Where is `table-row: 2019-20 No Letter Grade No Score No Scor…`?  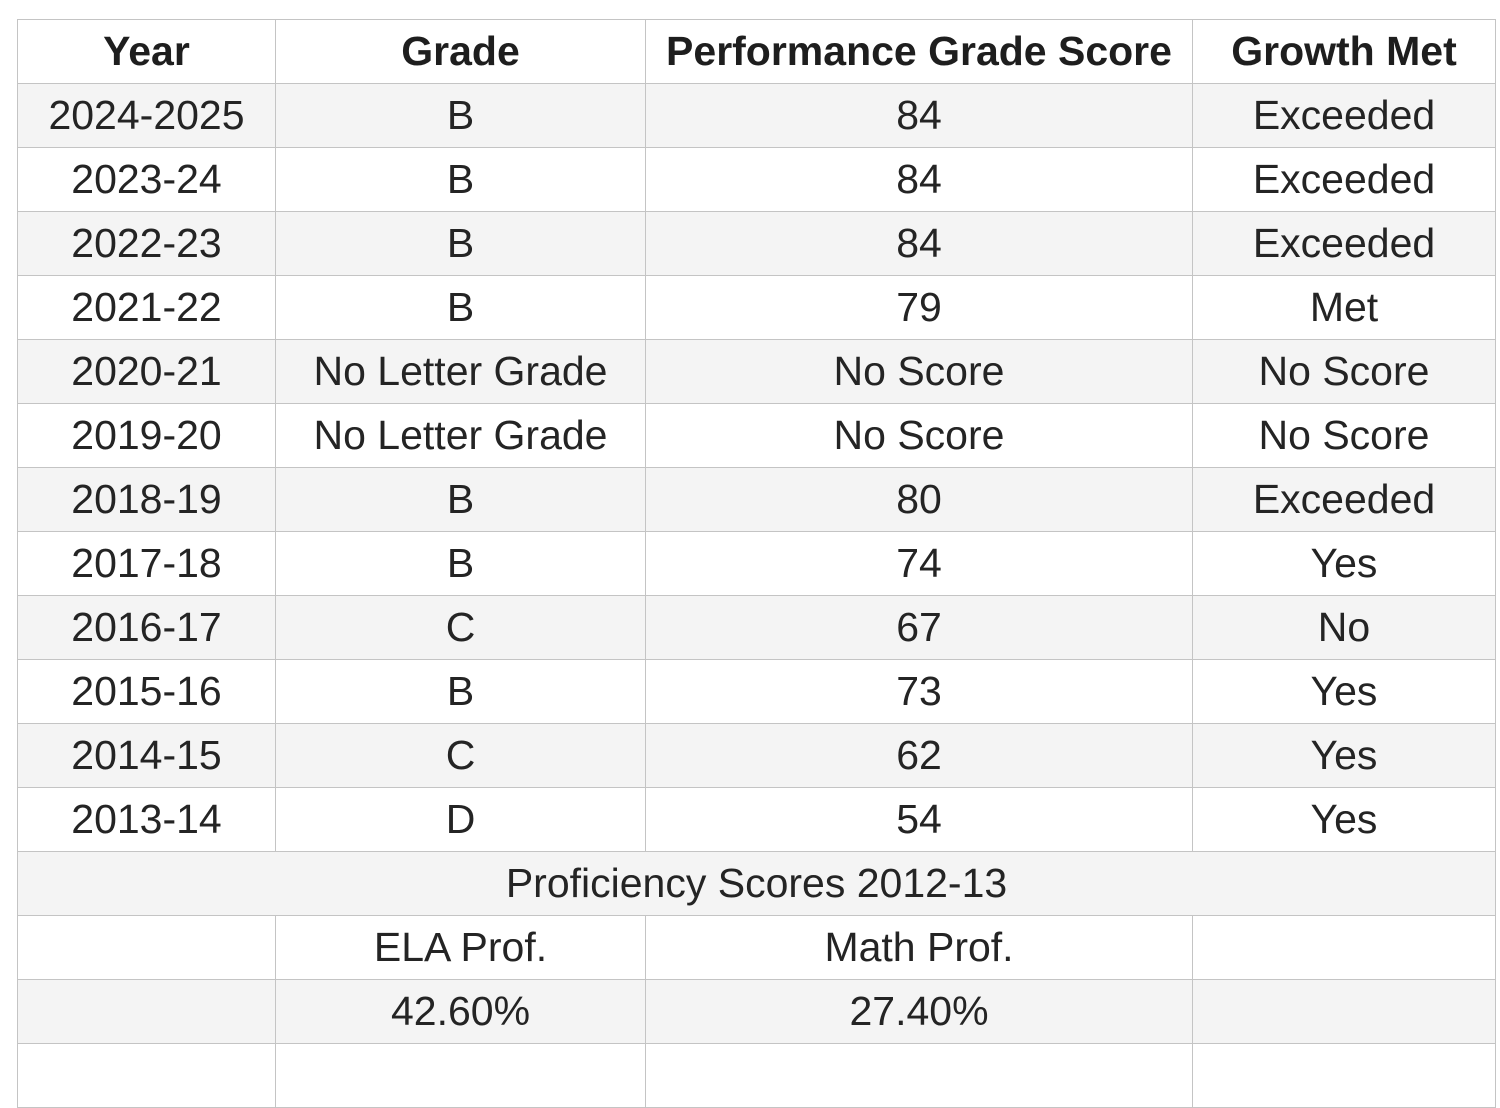
table-row: 2019-20 No Letter Grade No Score No Scor… is located at coordinates (756, 435).